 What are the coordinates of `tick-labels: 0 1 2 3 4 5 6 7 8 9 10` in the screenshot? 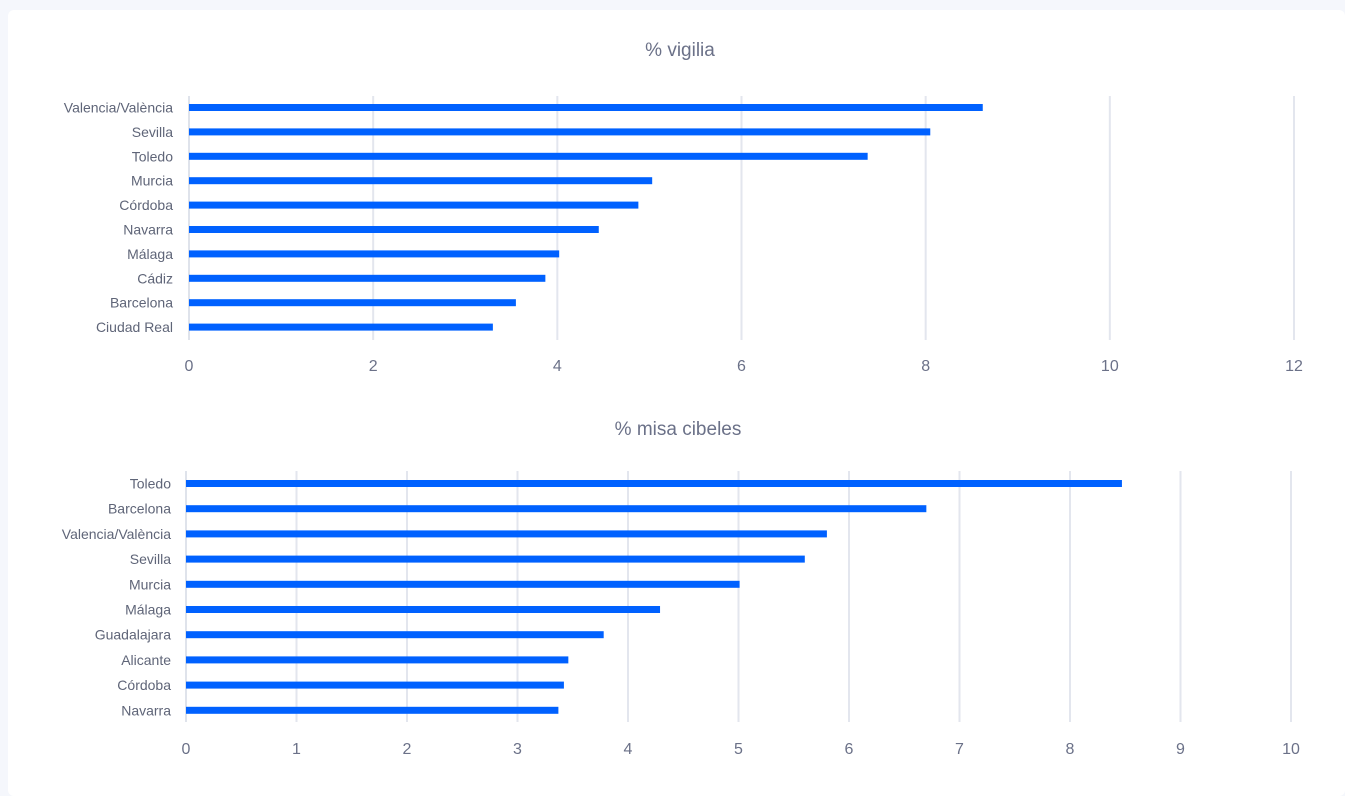 It's located at (741, 749).